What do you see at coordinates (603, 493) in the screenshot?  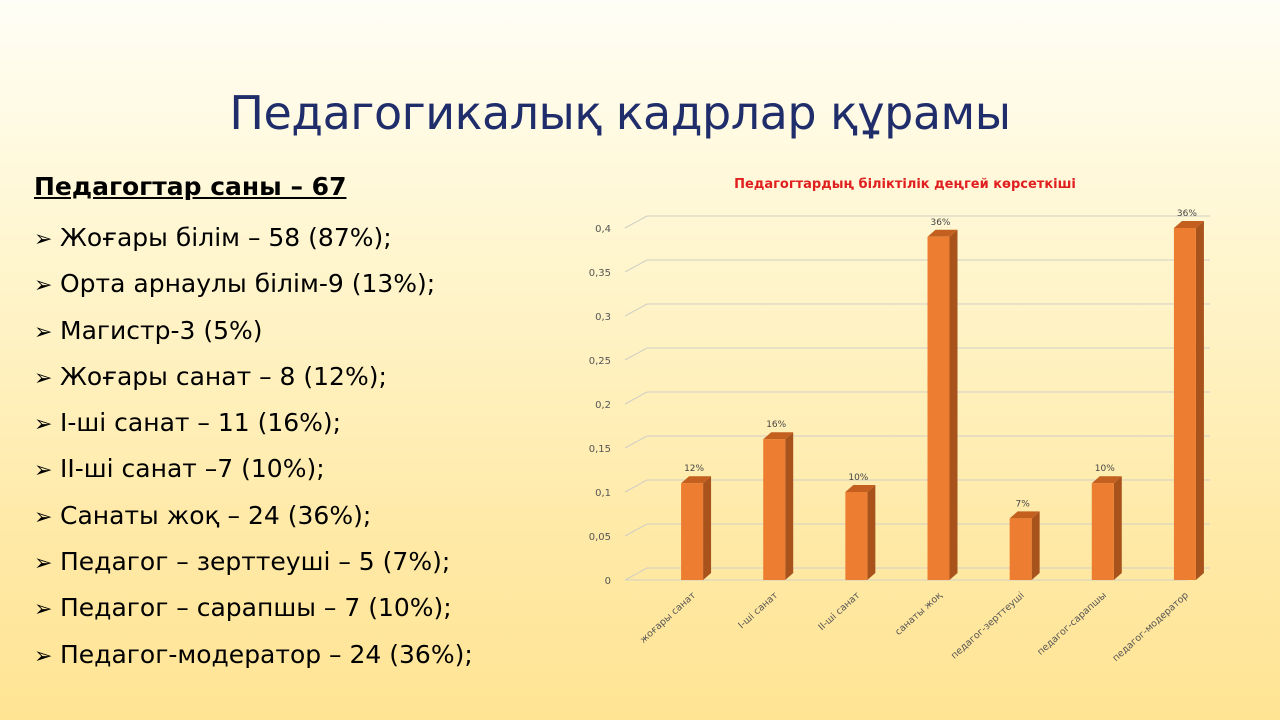 I see `y-tick-label: 0,1` at bounding box center [603, 493].